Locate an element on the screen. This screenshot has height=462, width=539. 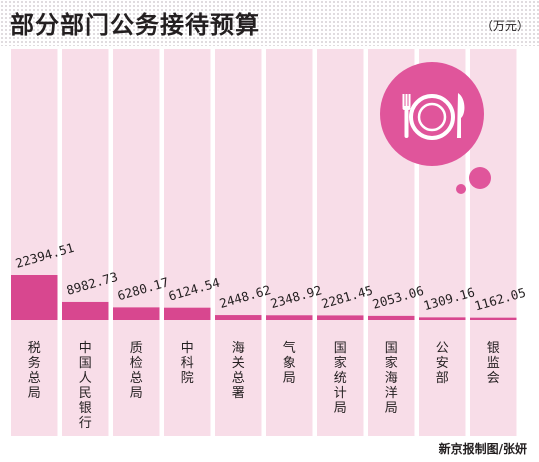
category-label: 国家统计局 is located at coordinates (340, 378).